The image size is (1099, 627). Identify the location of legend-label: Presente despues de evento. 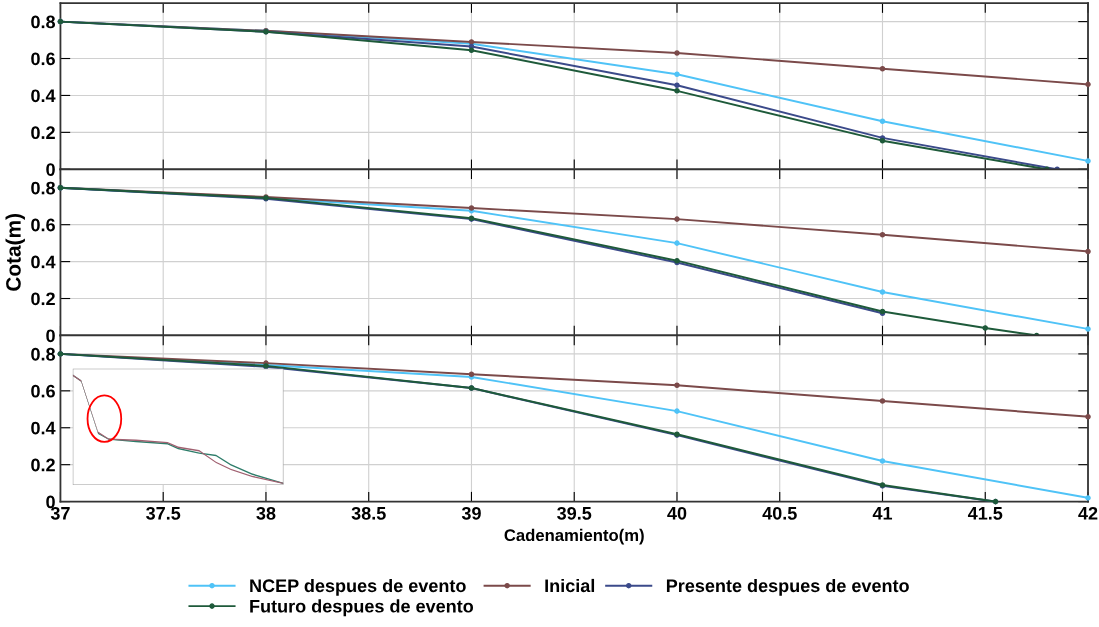
(787, 587).